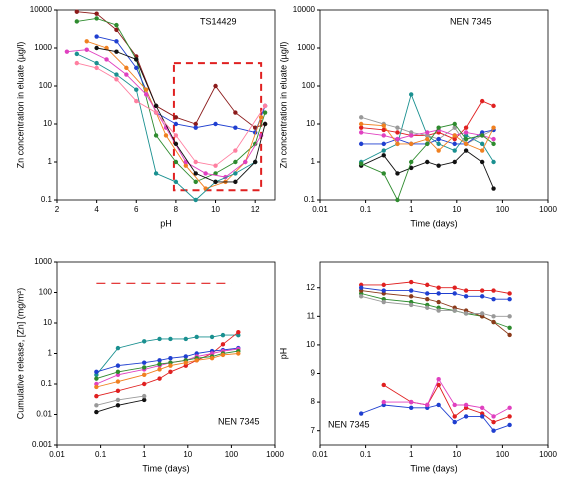 The width and height of the screenshot is (568, 501). Describe the element at coordinates (283, 105) in the screenshot. I see `y-axis-title: Zn concentration in eluate (µg/l)` at that location.